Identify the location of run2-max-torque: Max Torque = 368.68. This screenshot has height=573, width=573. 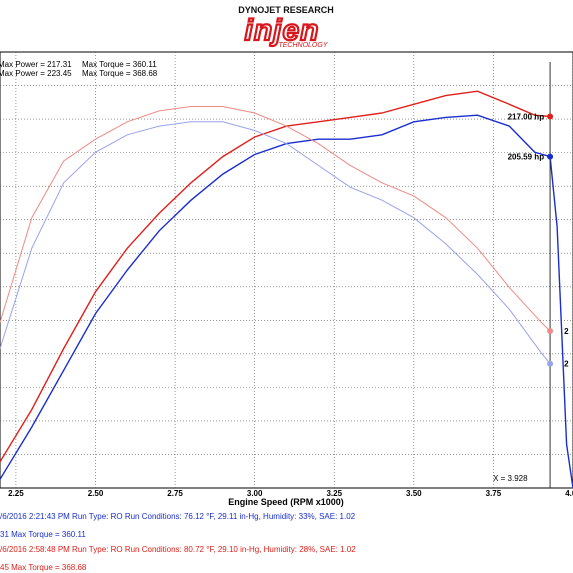
(120, 73).